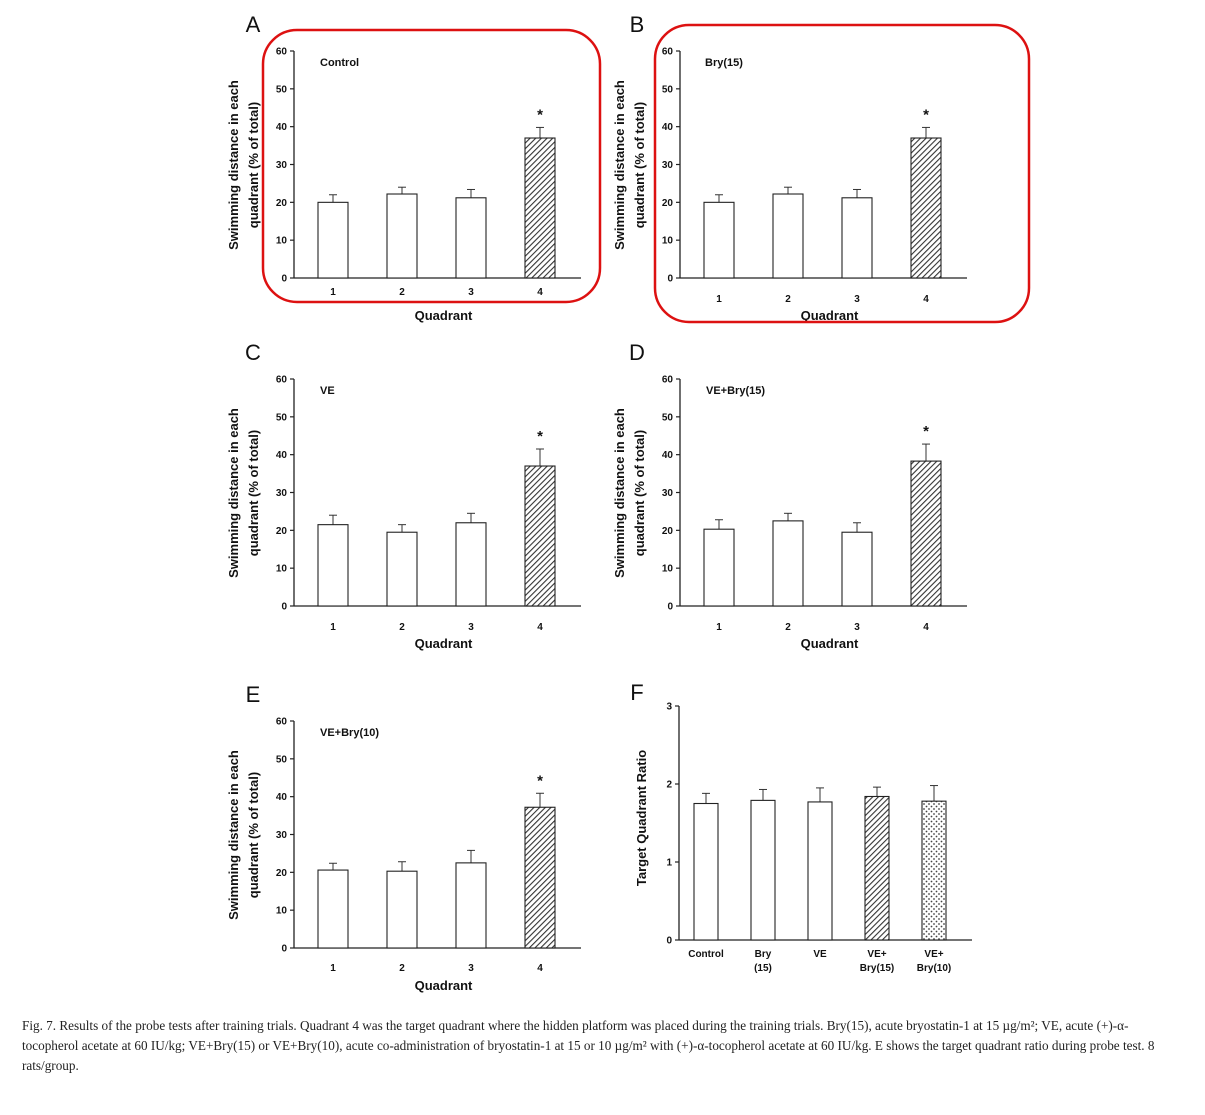 The image size is (1205, 1115). What do you see at coordinates (339, 63) in the screenshot?
I see `panel-title: Control` at bounding box center [339, 63].